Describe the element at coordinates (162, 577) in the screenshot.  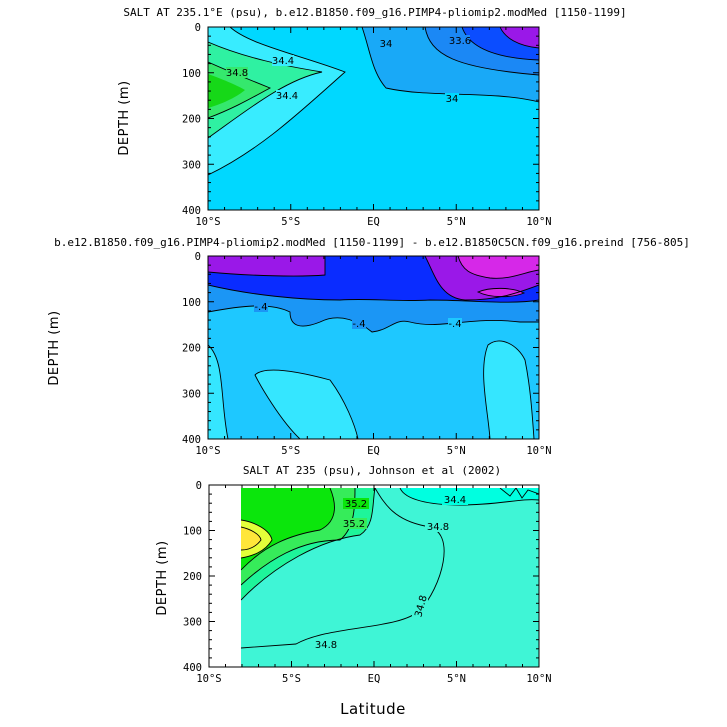
I see `panel-3-y-axis-label: DEPTH (m)` at that location.